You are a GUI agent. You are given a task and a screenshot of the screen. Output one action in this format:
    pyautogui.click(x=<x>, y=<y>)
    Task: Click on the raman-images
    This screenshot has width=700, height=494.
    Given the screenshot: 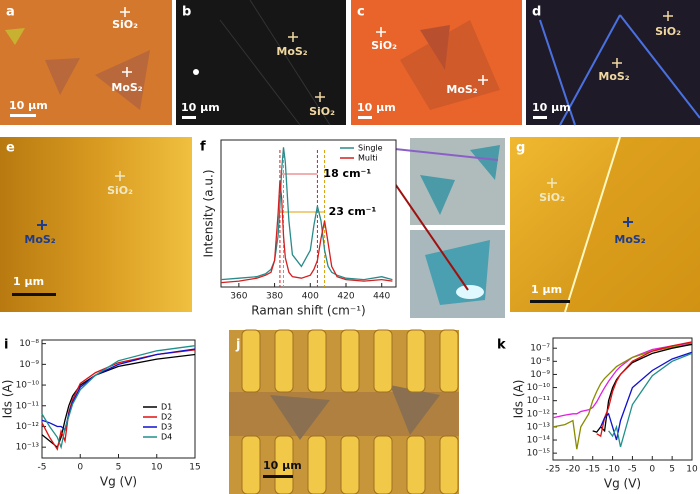 What is the action you would take?
    pyautogui.click(x=457, y=228)
    